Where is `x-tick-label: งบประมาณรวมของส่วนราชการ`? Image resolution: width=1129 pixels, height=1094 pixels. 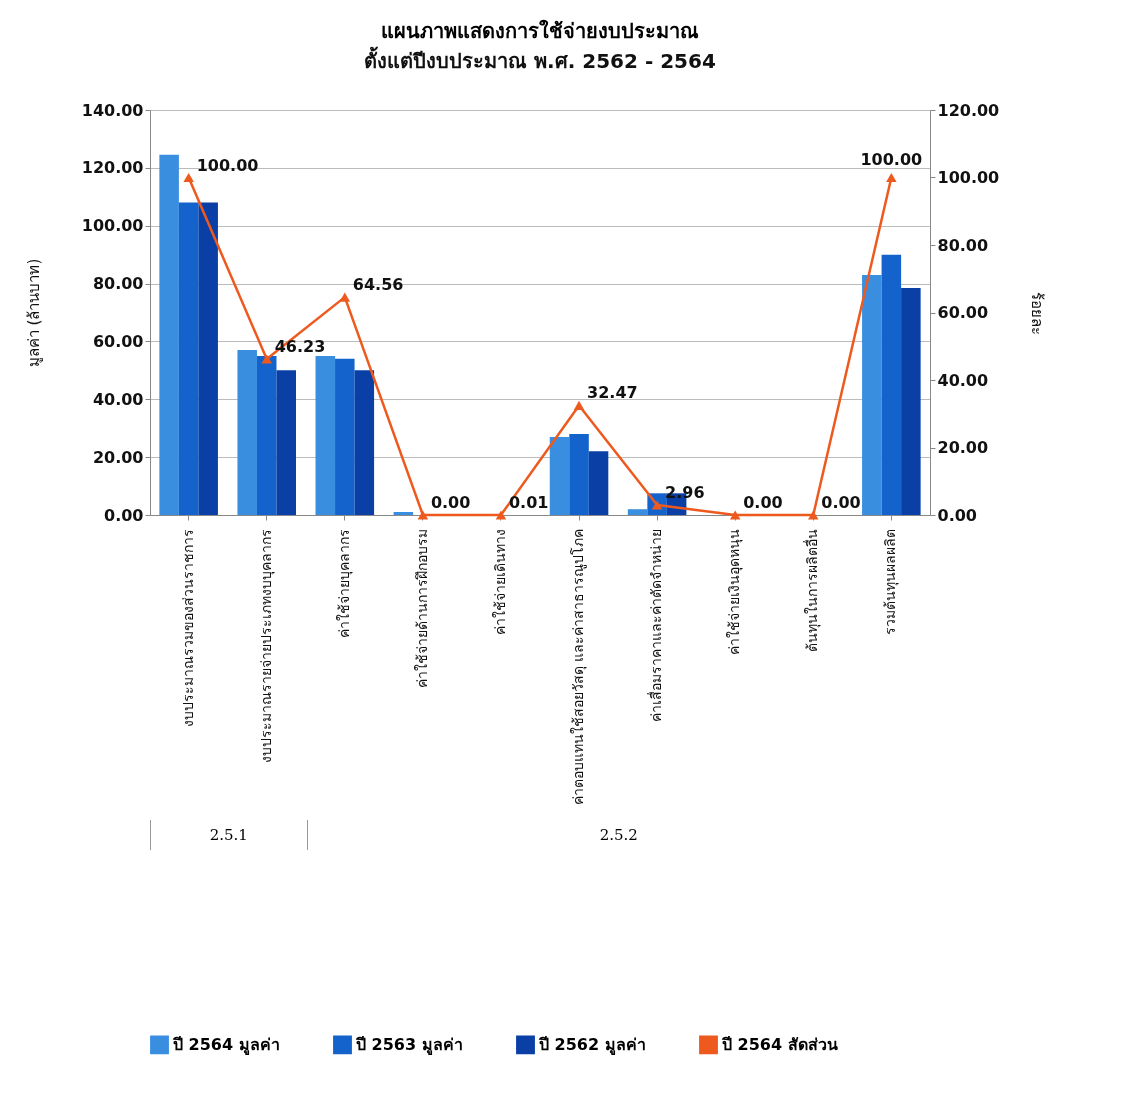 x-tick-label: งบประมาณรวมของส่วนราชการ is located at coordinates (187, 627).